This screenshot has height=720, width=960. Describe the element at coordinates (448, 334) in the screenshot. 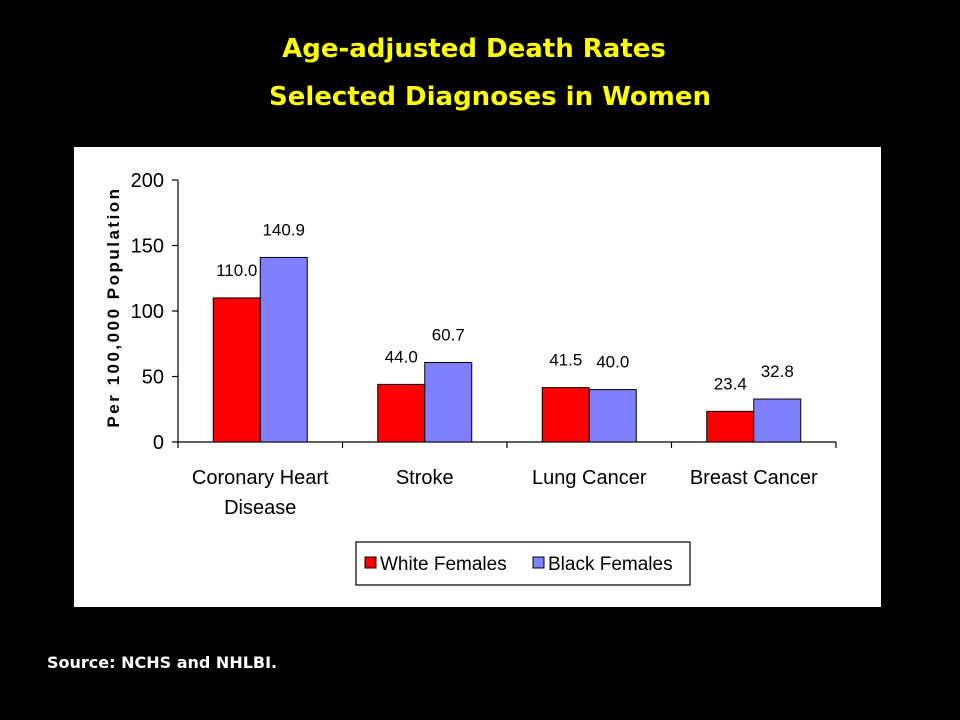

I see `data-label: 60.7` at that location.